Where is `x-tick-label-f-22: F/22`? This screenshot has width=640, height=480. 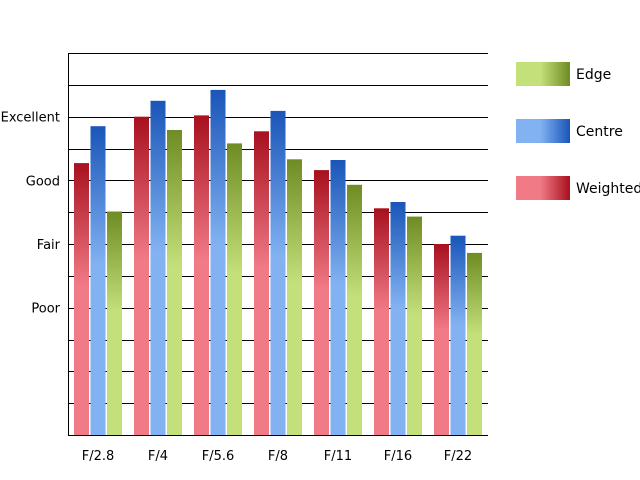 x-tick-label-f-22: F/22 is located at coordinates (458, 456).